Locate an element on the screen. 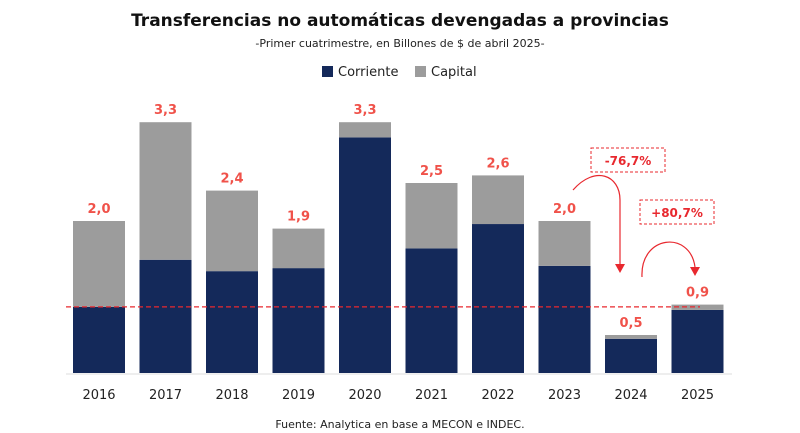 The height and width of the screenshot is (433, 800). total-label-2025: 0,9 is located at coordinates (697, 293).